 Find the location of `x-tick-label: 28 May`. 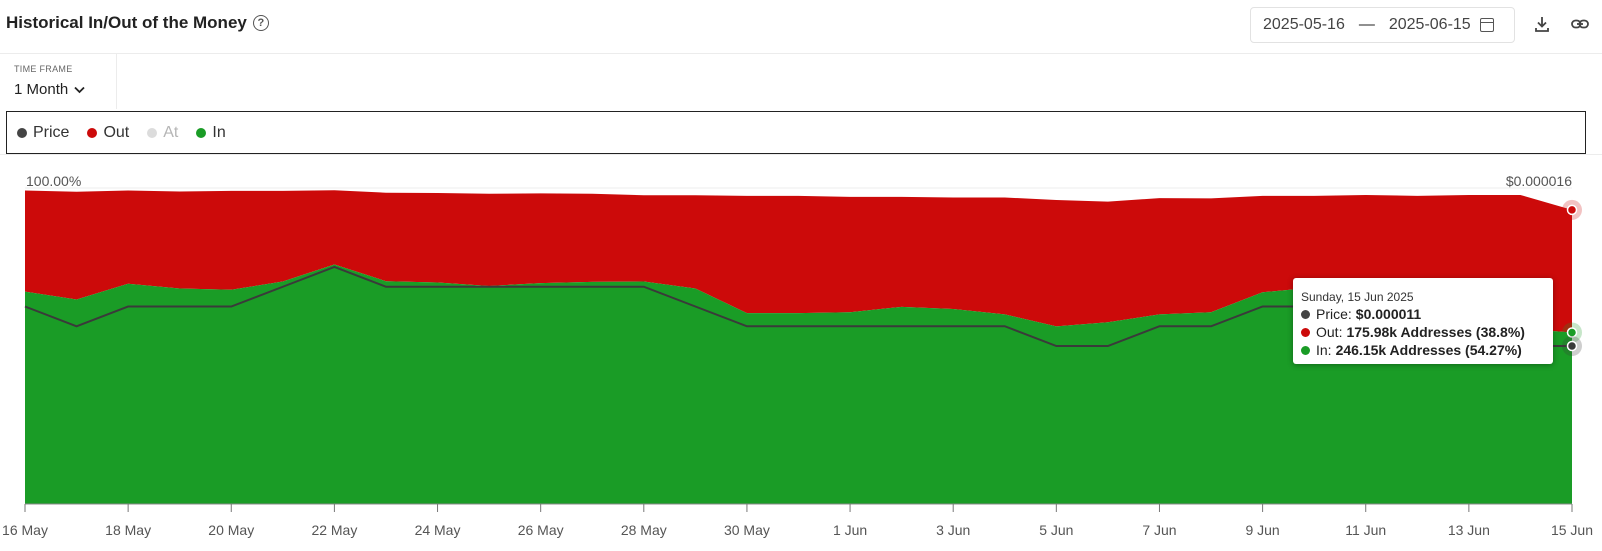

x-tick-label: 28 May is located at coordinates (644, 530).